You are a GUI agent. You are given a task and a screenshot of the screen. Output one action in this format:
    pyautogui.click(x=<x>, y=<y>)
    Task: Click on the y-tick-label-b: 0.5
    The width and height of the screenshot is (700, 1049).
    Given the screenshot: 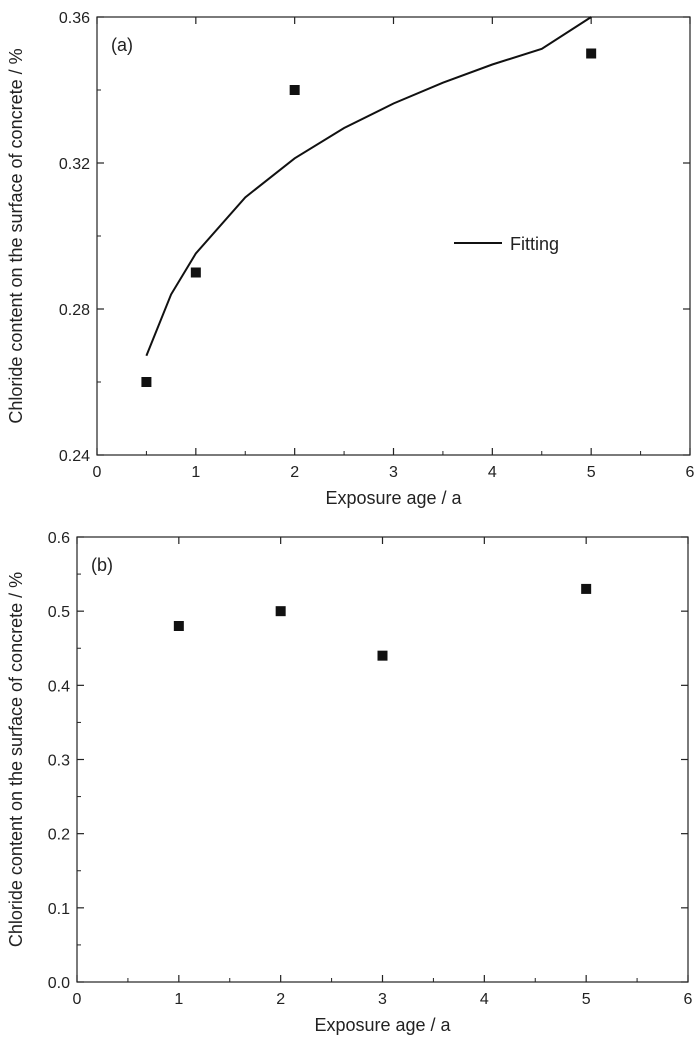 What is the action you would take?
    pyautogui.click(x=59, y=612)
    